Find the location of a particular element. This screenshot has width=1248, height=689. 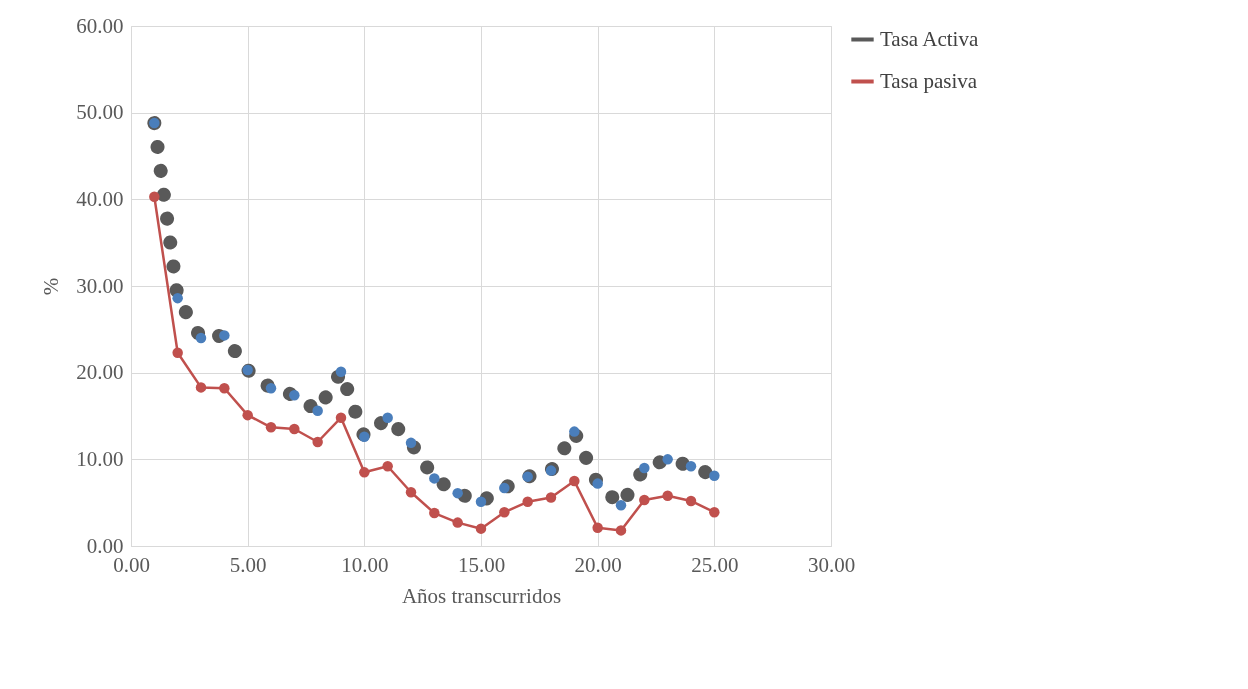

x-tick-label: 10.00 is located at coordinates (365, 564).